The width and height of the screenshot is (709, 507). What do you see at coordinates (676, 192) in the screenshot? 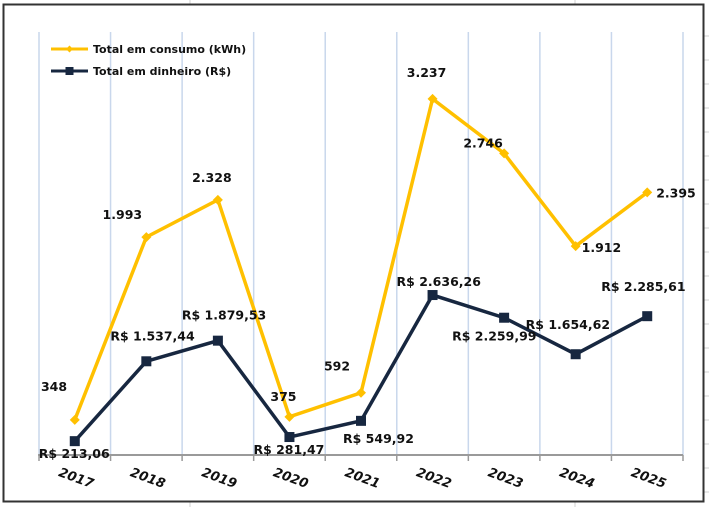
I see `data-label-kwh: 2.395` at bounding box center [676, 192].